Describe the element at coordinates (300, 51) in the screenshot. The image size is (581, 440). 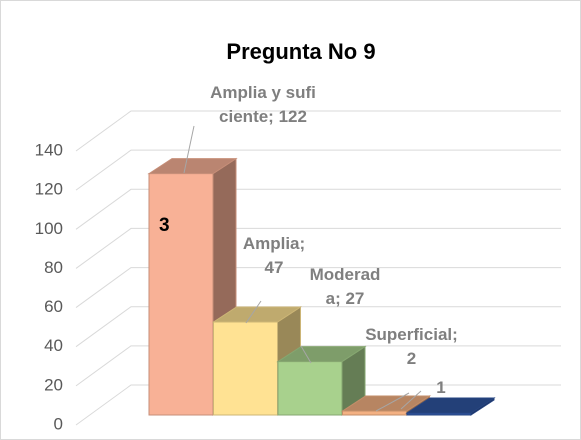
I see `chart-title: Pregunta No 9` at that location.